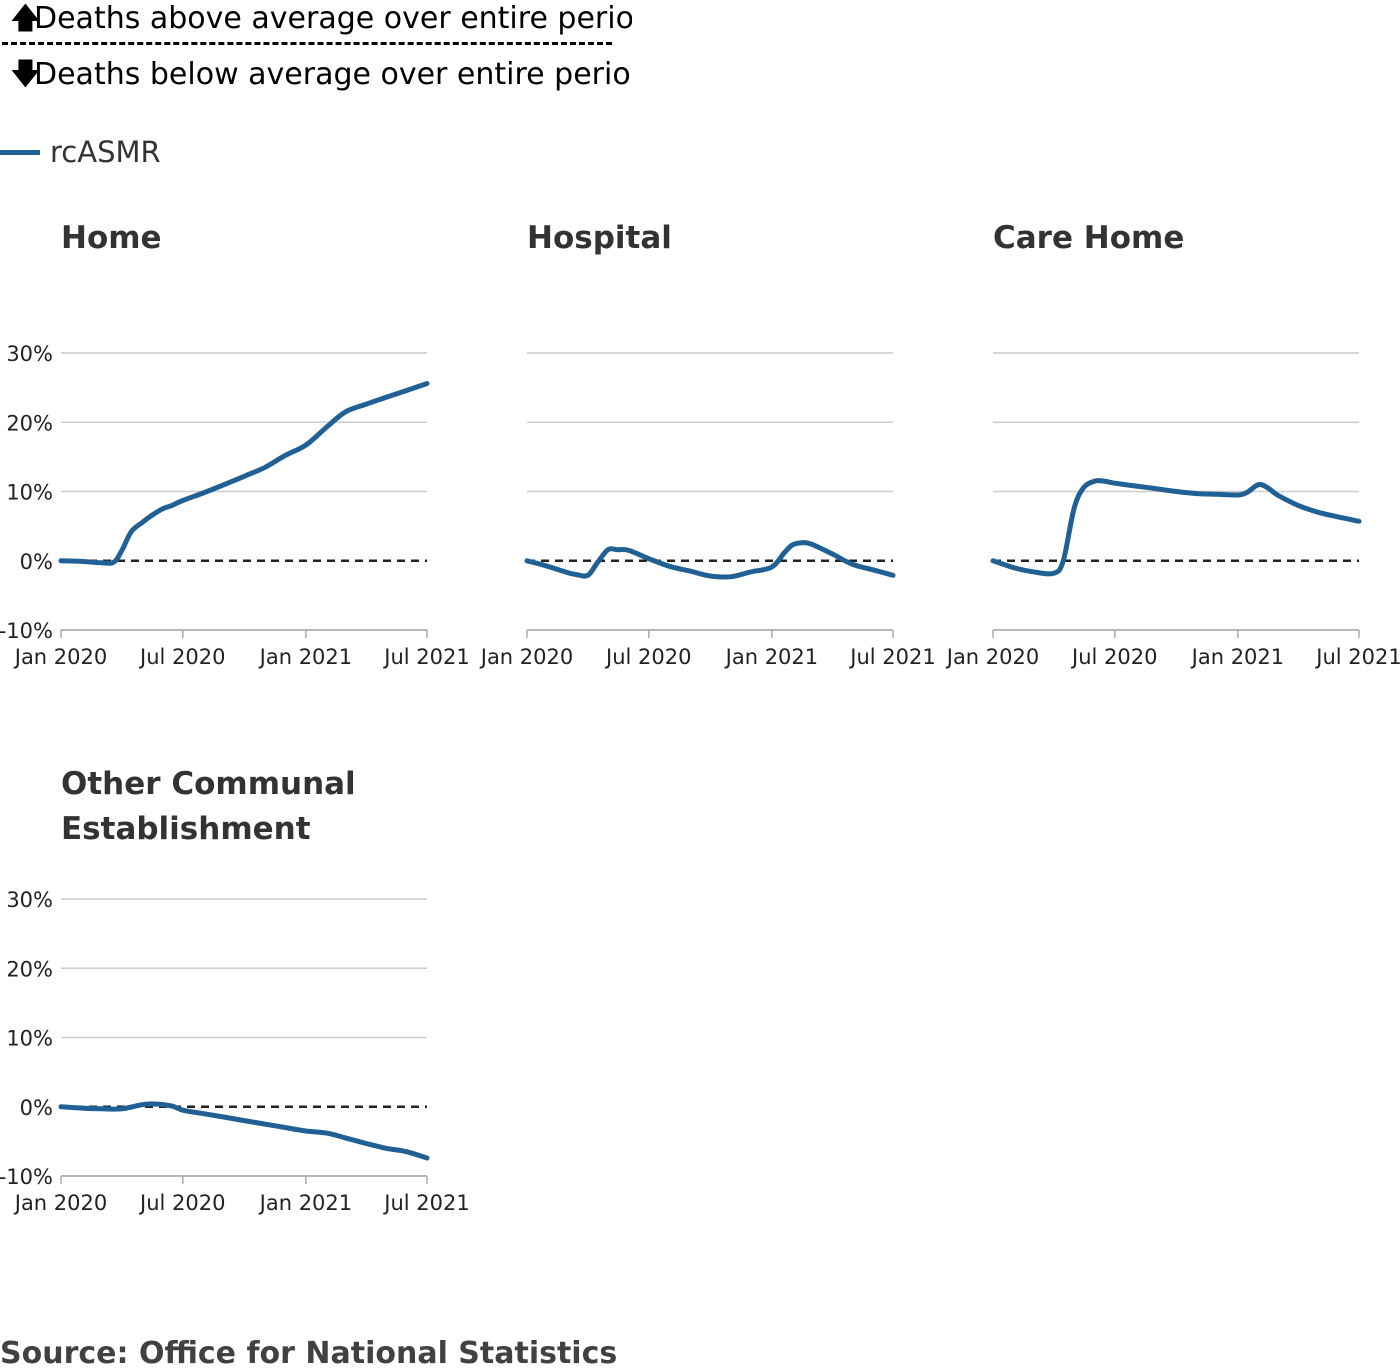  I want to click on below-average-text: Deaths below average over entire perio, so click(332, 74).